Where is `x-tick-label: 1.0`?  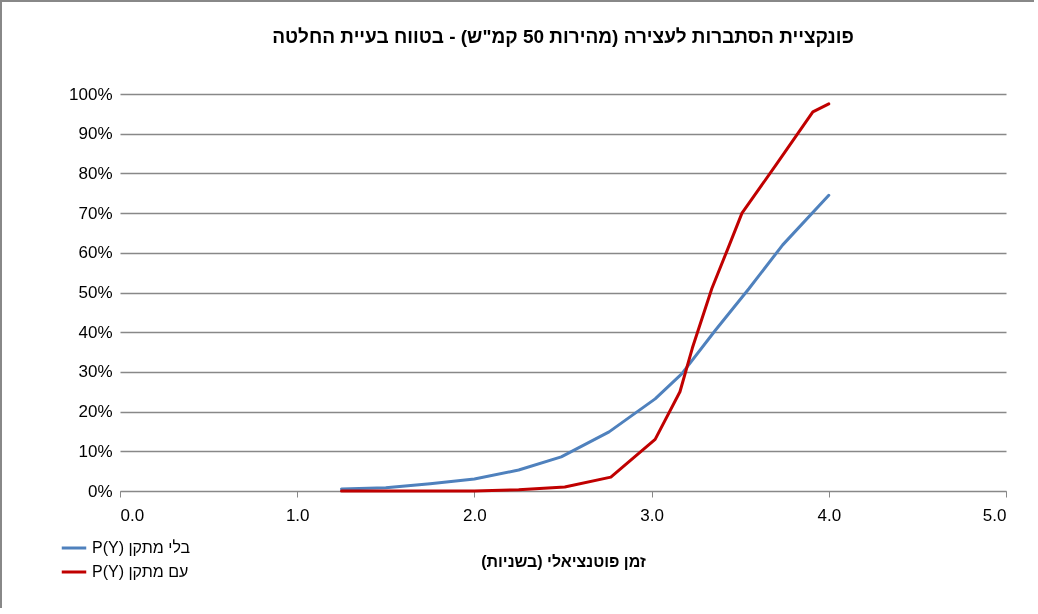
x-tick-label: 1.0 is located at coordinates (297, 515).